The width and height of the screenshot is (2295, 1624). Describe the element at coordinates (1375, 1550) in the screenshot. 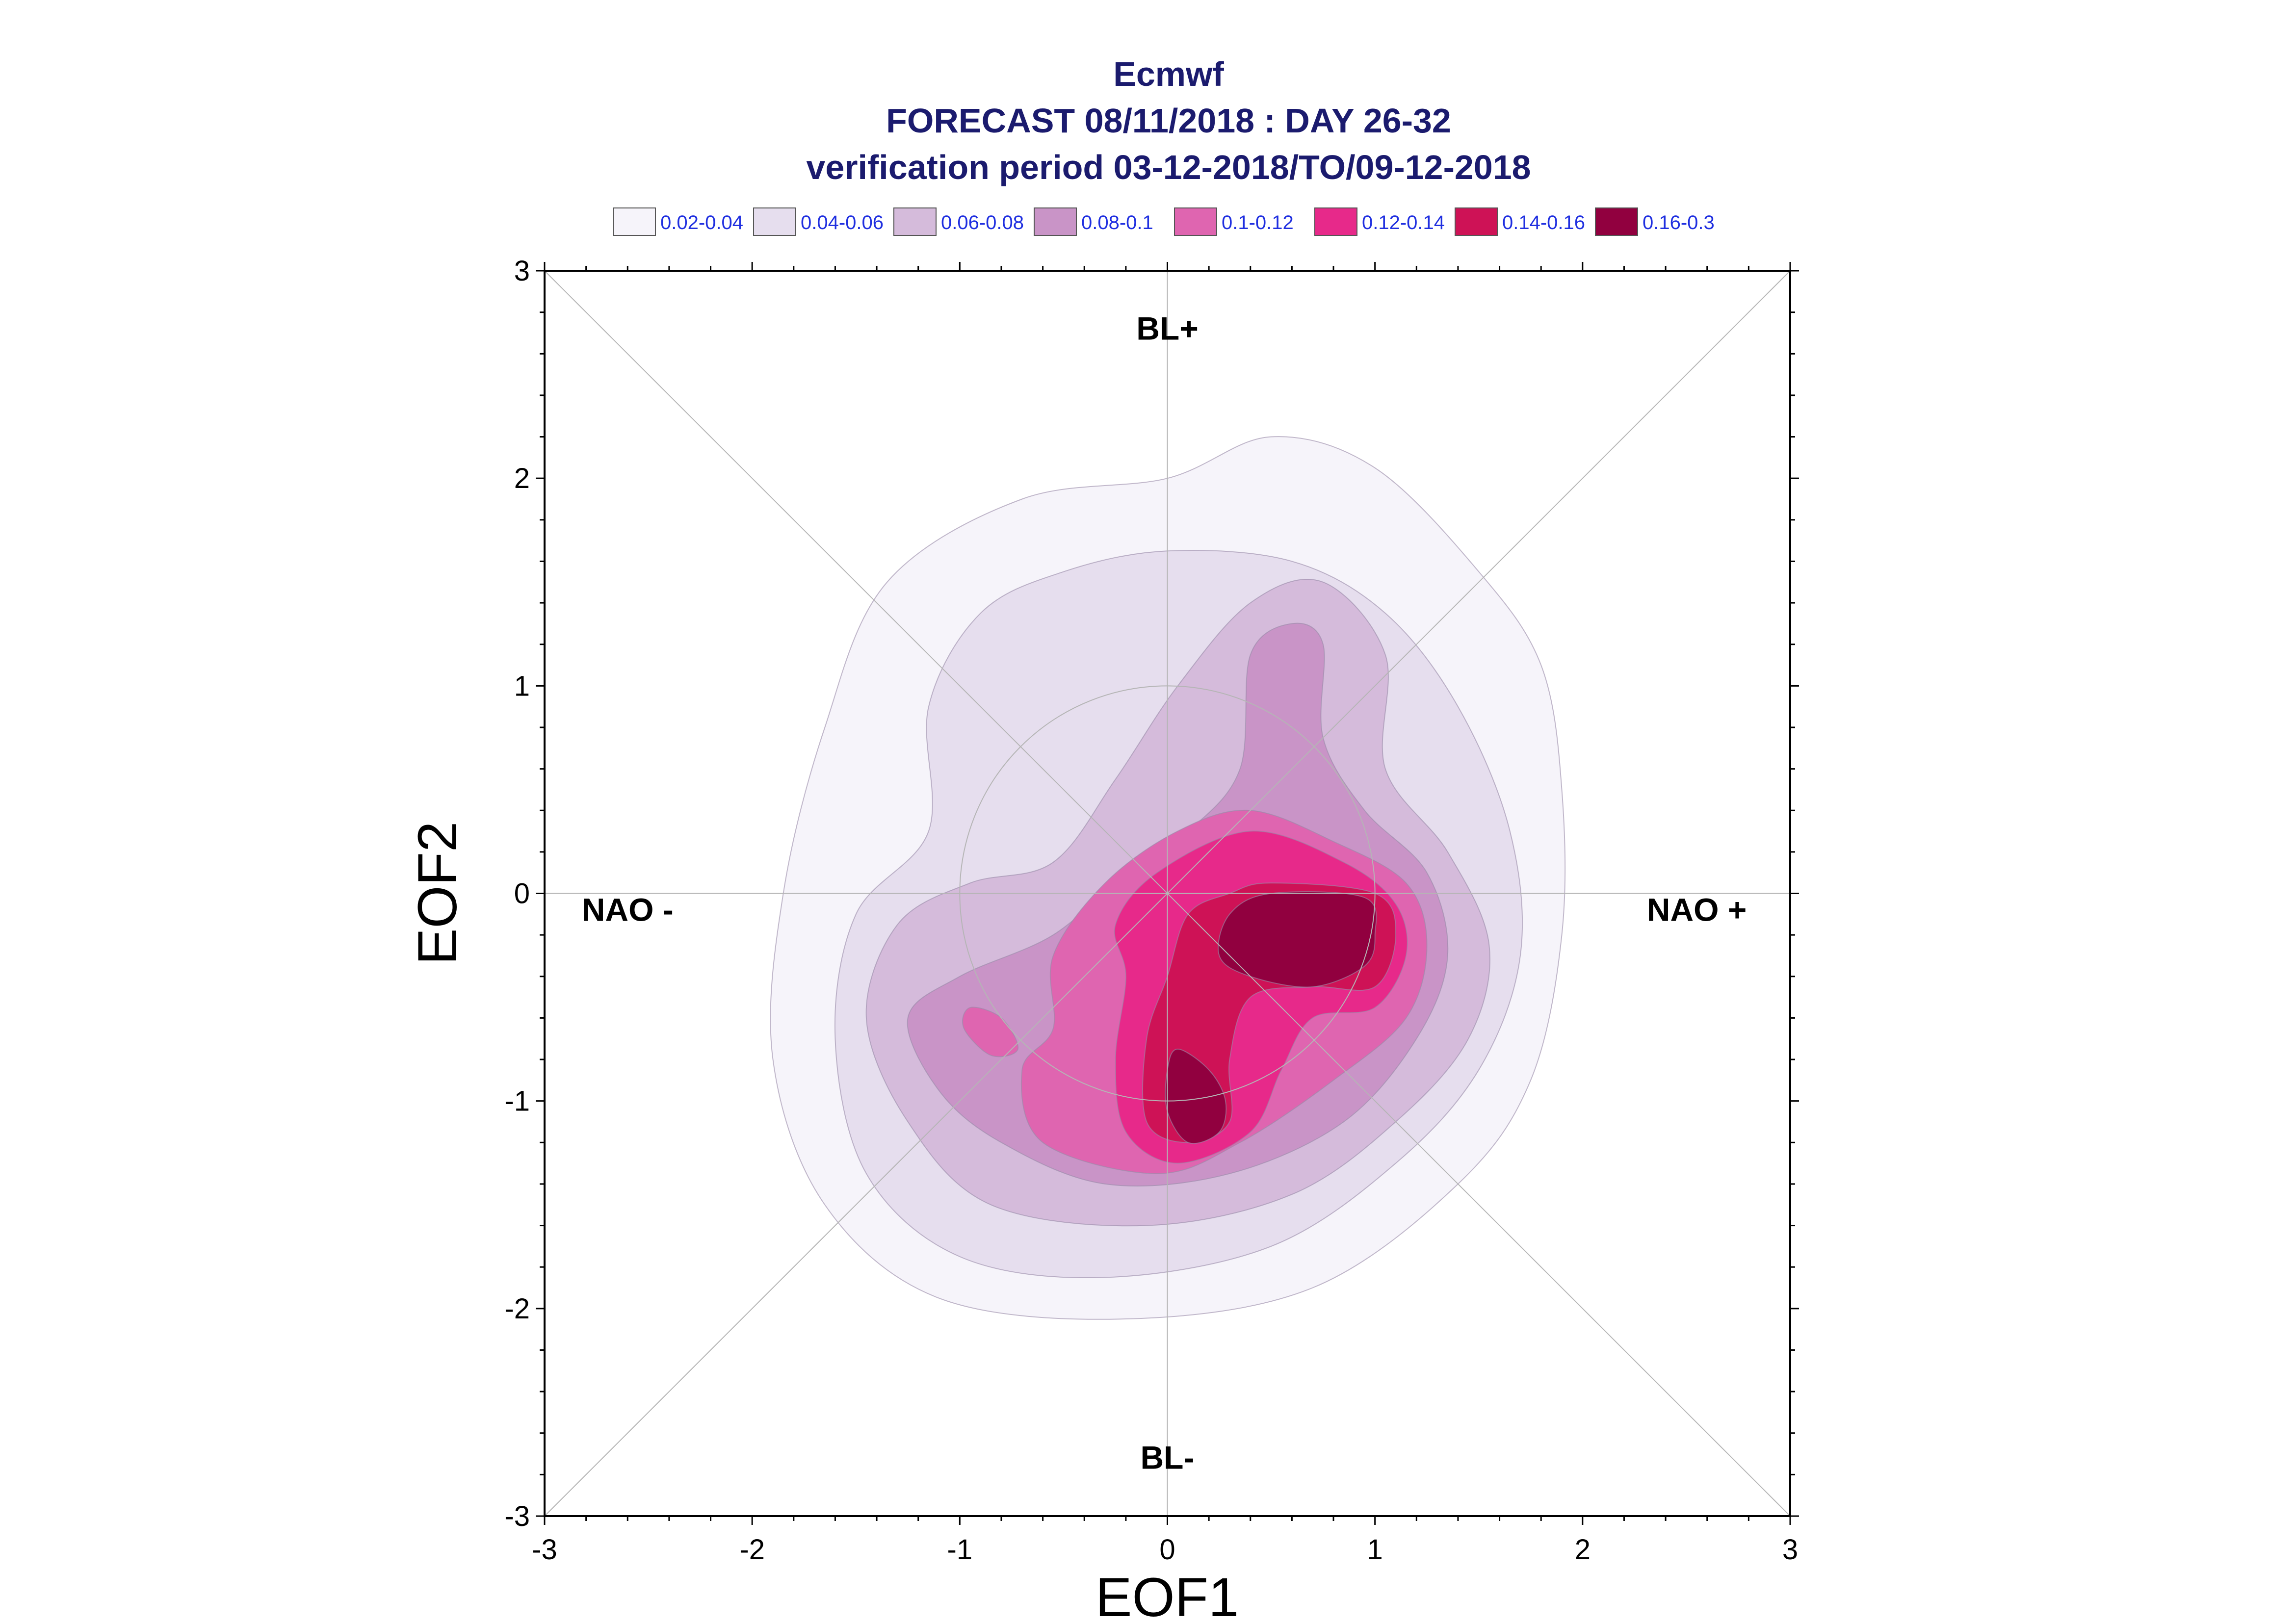

I see `x-tick-label: 1` at that location.